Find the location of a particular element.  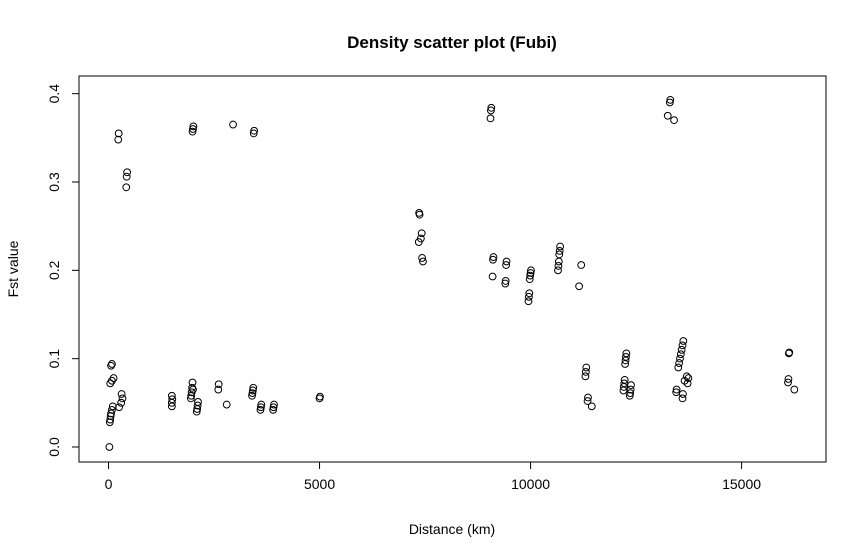

x-tick-label: 15000 is located at coordinates (741, 484).